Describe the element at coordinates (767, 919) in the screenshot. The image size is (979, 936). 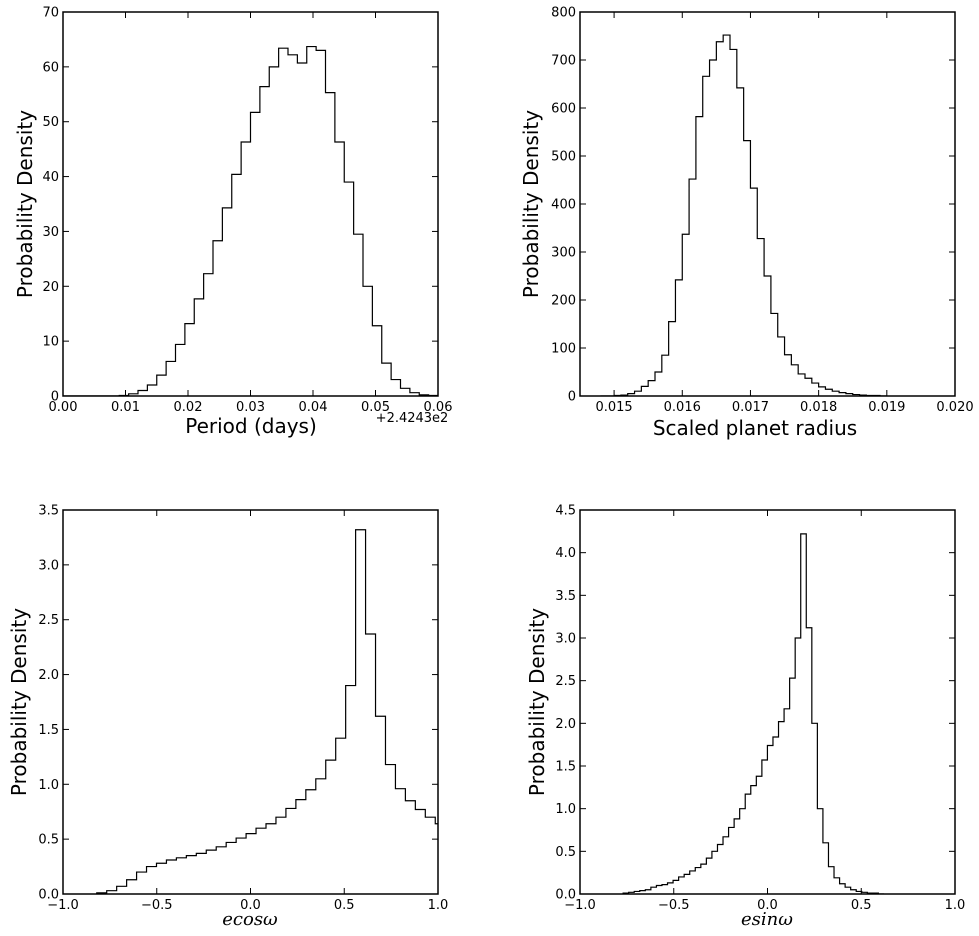
I see `esinw-xlabel: esinω` at that location.